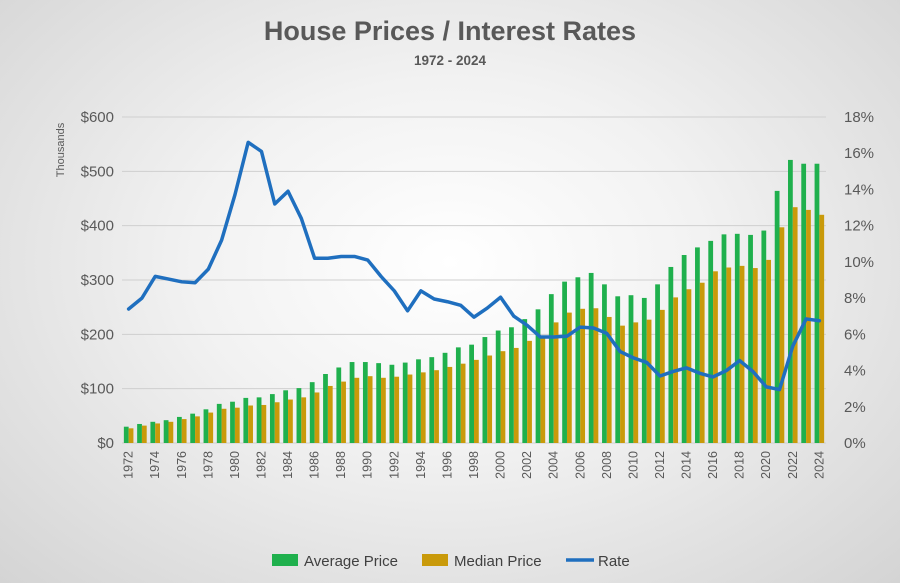  Describe the element at coordinates (859, 262) in the screenshot. I see `y2-tick-label: 10%` at that location.